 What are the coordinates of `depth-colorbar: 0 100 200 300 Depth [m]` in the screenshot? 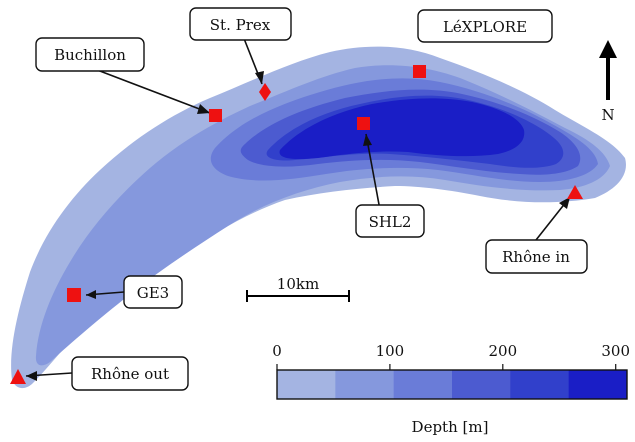 It's located at (451, 389).